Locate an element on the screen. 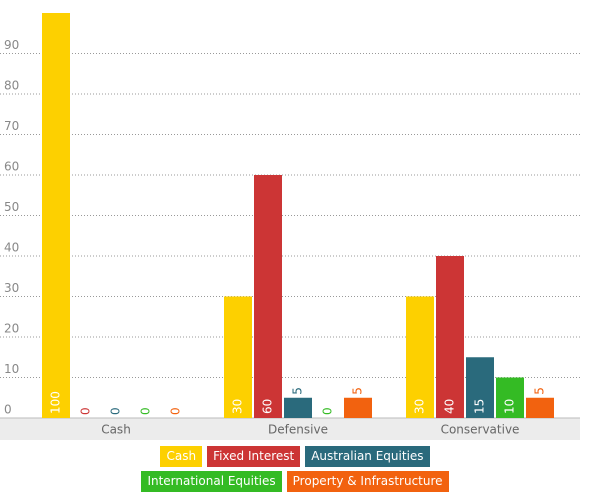 The image size is (590, 499). x-tick-label: Cash is located at coordinates (116, 430).